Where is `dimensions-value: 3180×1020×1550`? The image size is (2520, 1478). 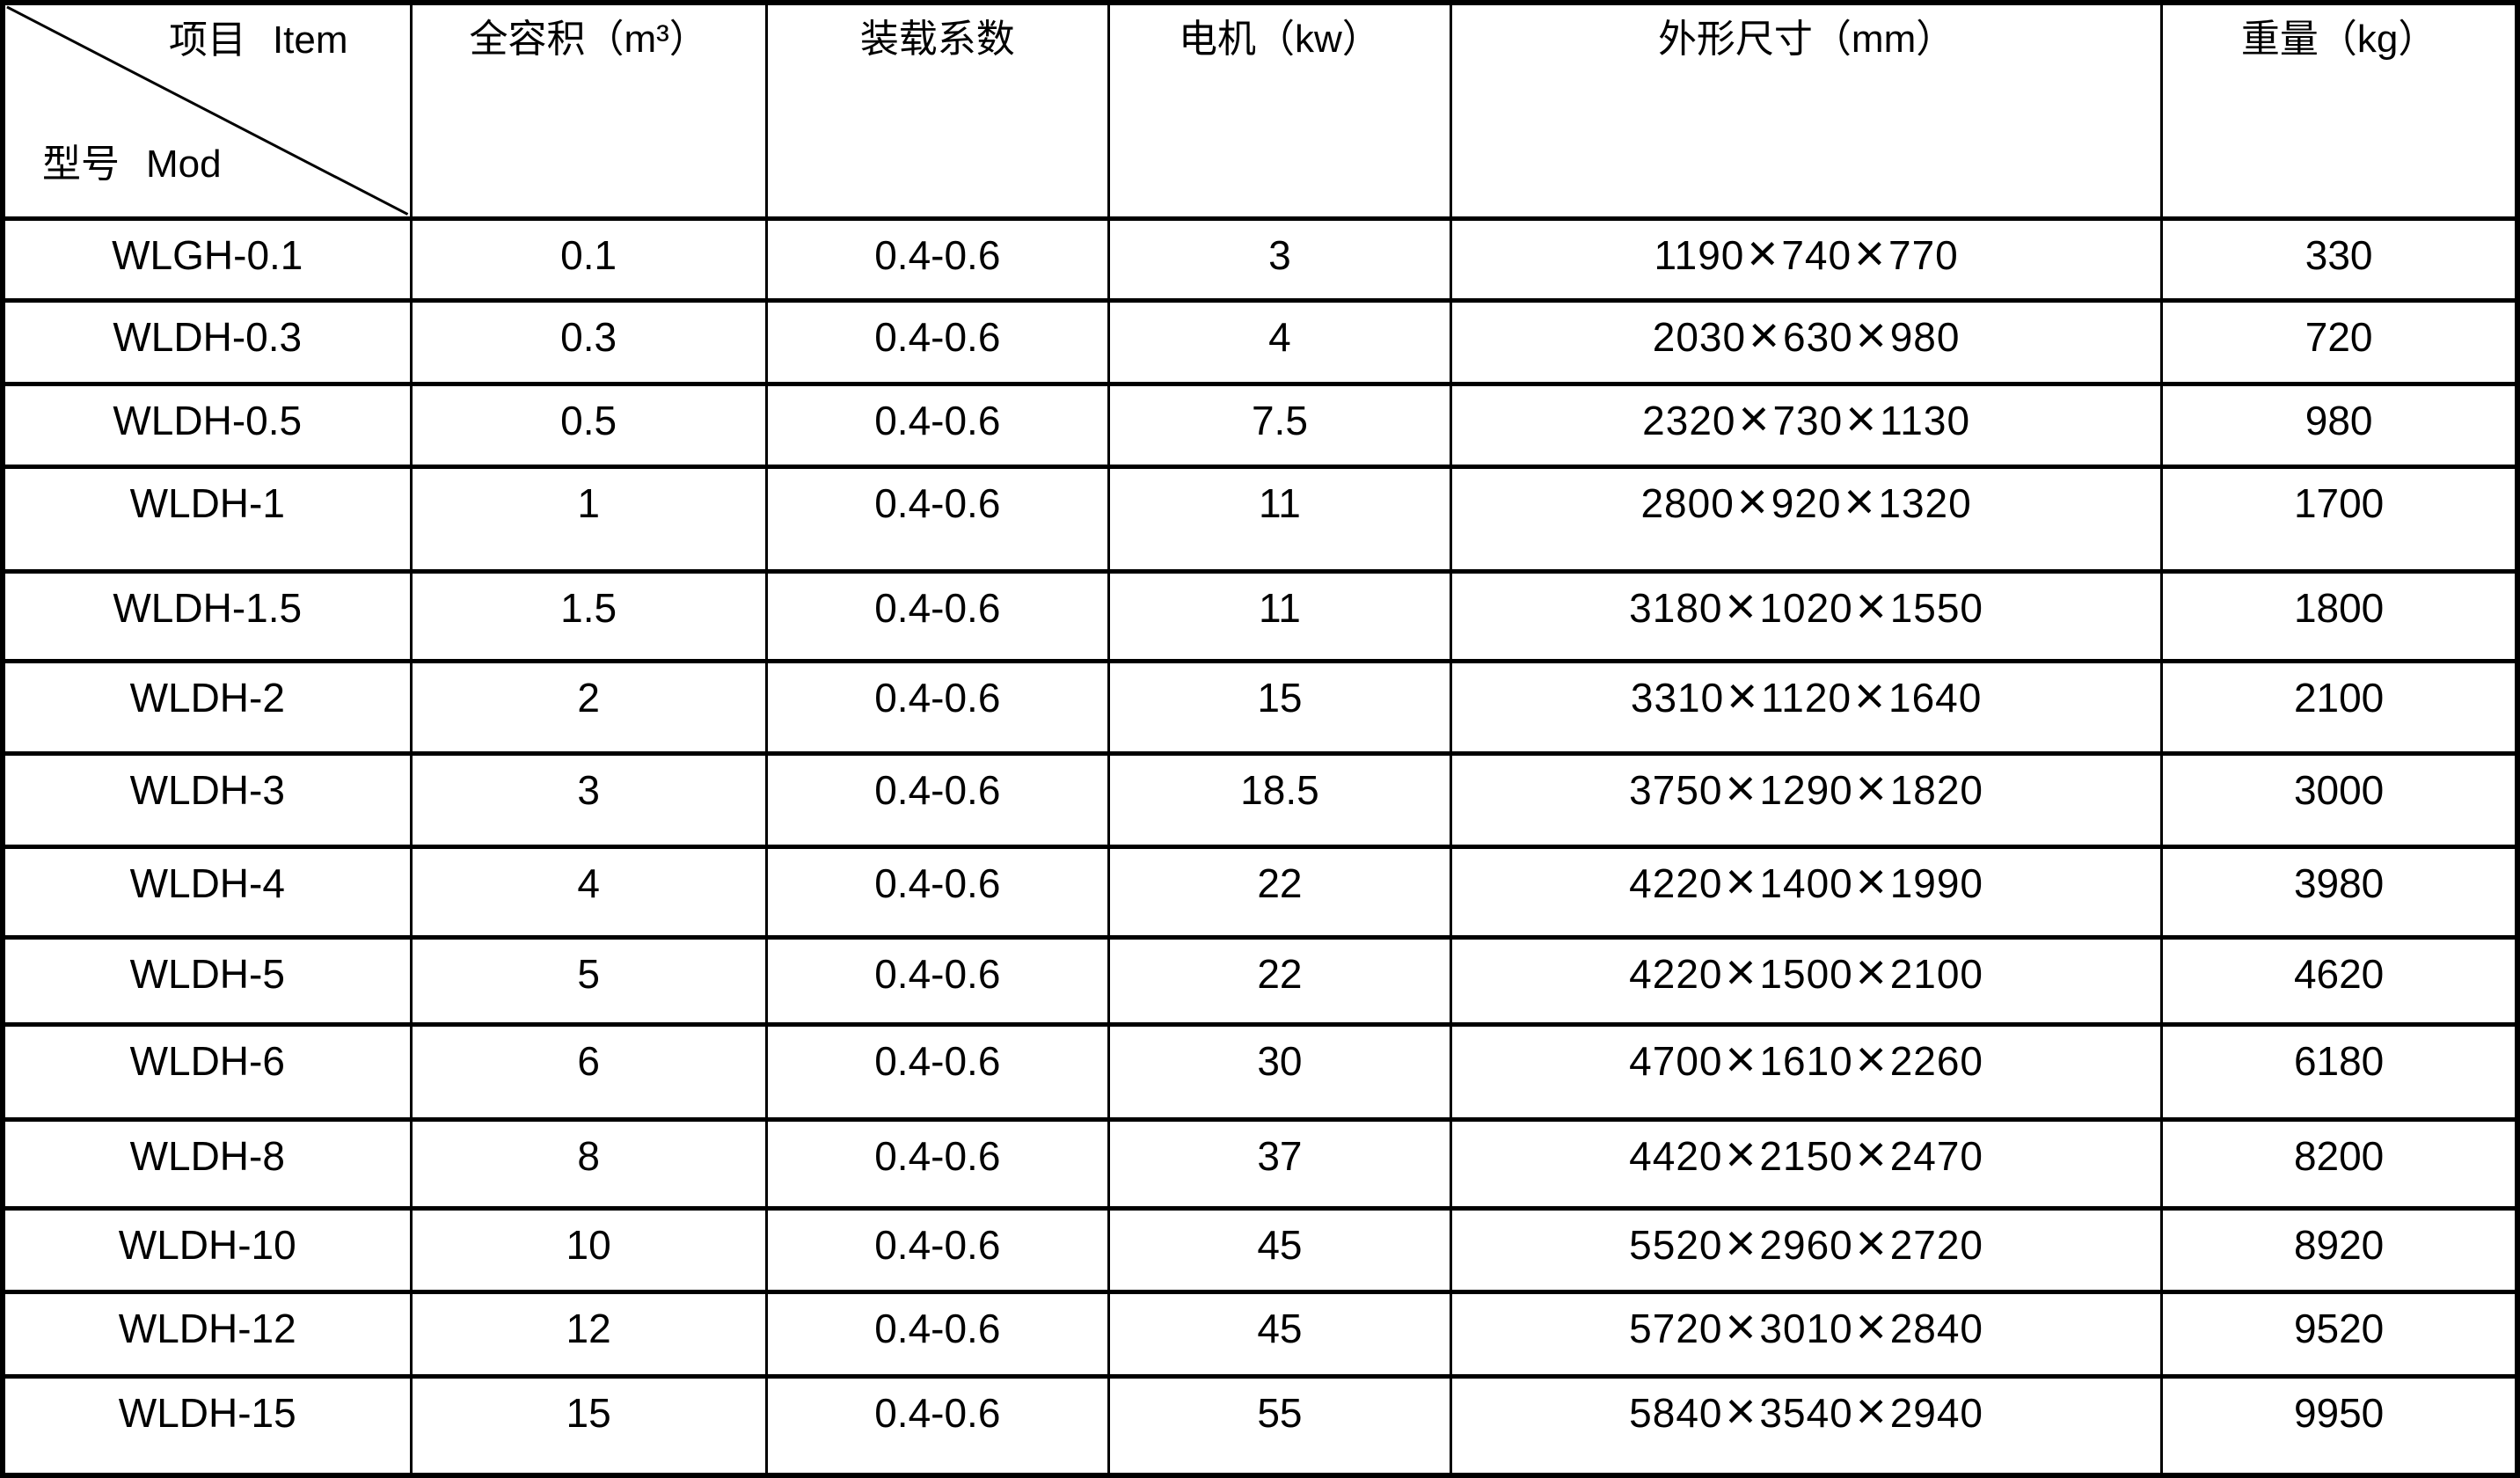
dimensions-value: 3180×1020×1550 is located at coordinates (1806, 605).